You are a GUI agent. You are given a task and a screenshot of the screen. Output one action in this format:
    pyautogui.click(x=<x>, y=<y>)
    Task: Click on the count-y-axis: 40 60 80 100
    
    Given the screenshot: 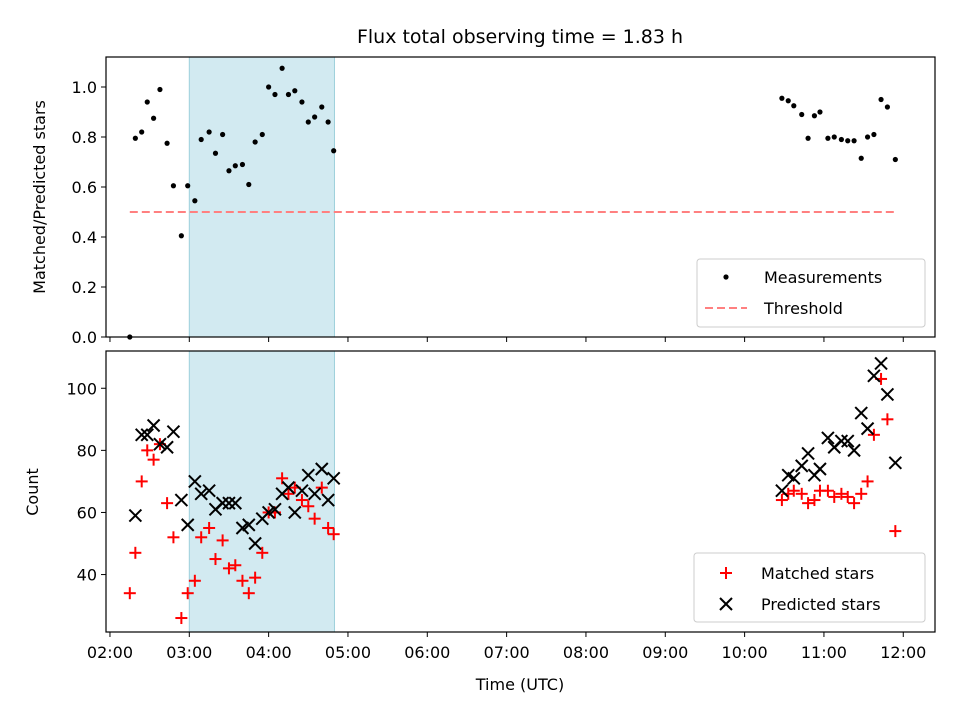 What is the action you would take?
    pyautogui.click(x=86, y=482)
    